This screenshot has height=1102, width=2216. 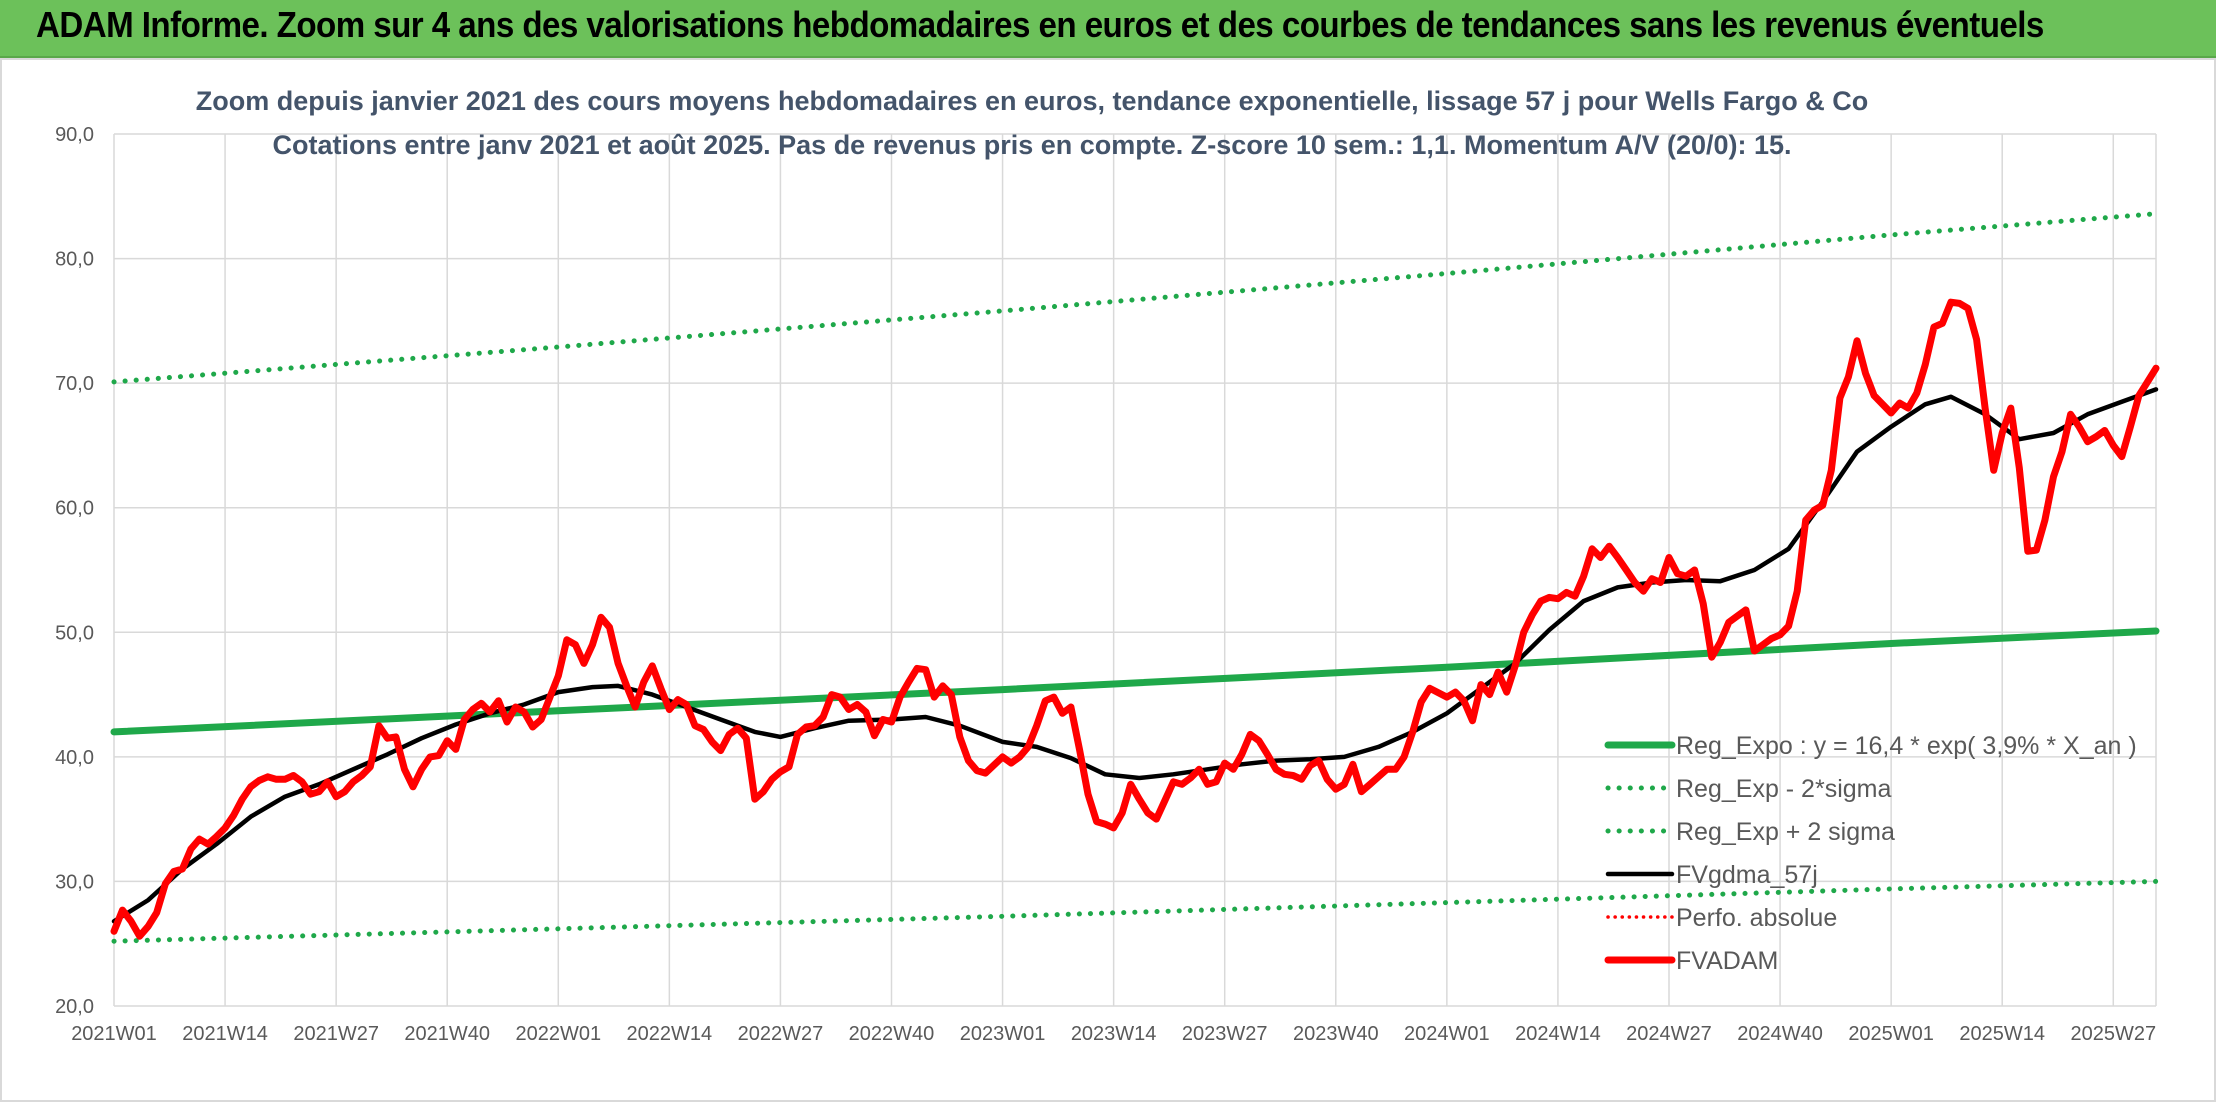 I want to click on x-tick-label: 2022W40, so click(x=892, y=1034).